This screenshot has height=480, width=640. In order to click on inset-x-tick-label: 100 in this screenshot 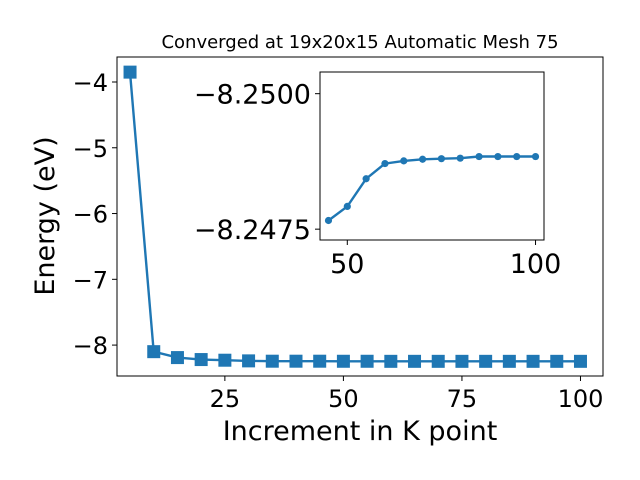, I will do `click(536, 264)`.